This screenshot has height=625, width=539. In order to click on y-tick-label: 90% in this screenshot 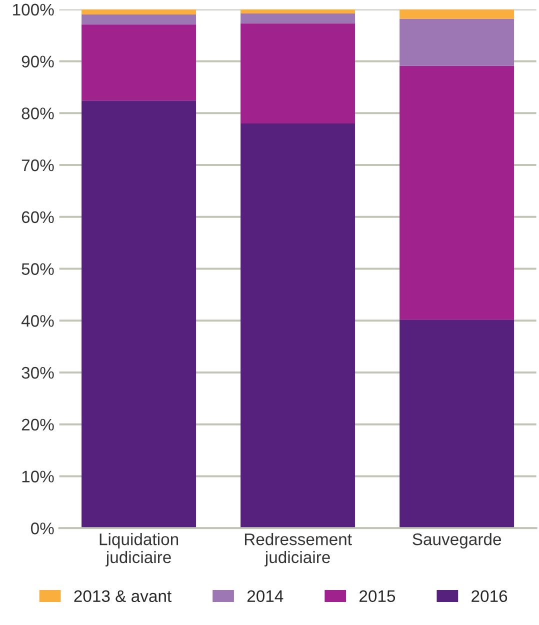, I will do `click(38, 62)`.